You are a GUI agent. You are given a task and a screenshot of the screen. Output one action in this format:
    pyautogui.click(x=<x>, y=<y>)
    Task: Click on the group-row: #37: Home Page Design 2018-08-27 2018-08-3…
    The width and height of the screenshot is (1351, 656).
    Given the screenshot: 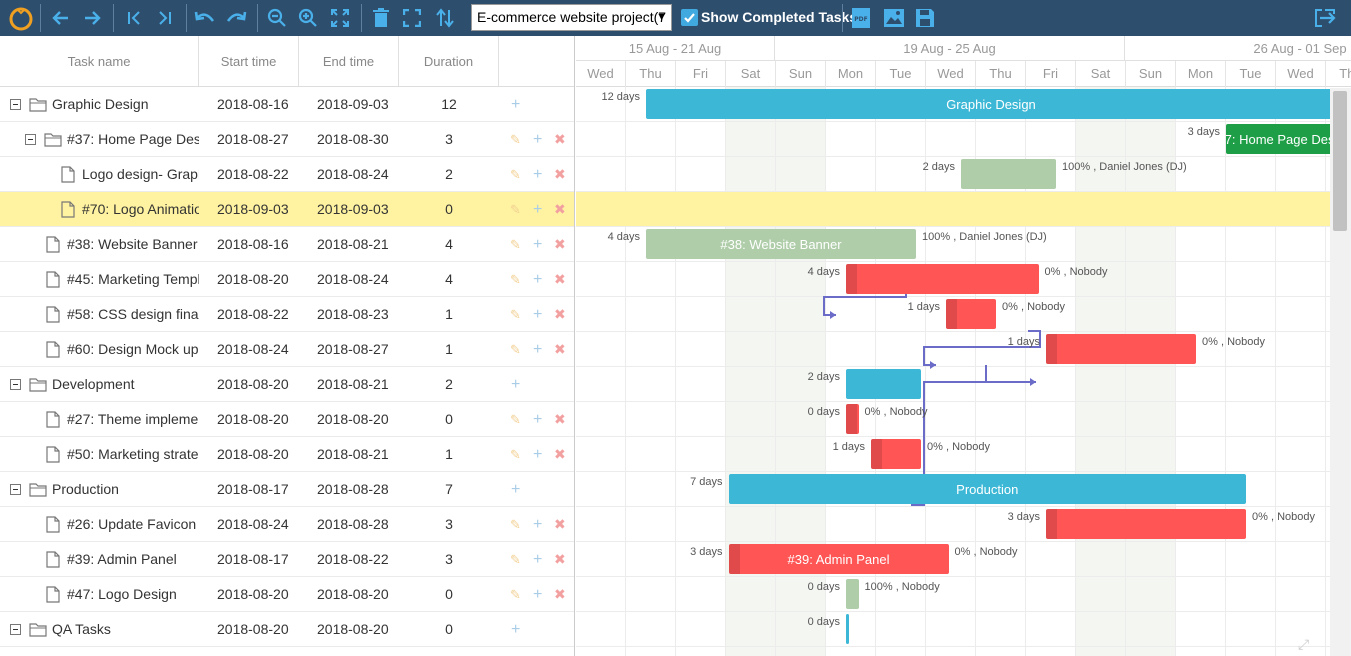 What is the action you would take?
    pyautogui.click(x=287, y=139)
    